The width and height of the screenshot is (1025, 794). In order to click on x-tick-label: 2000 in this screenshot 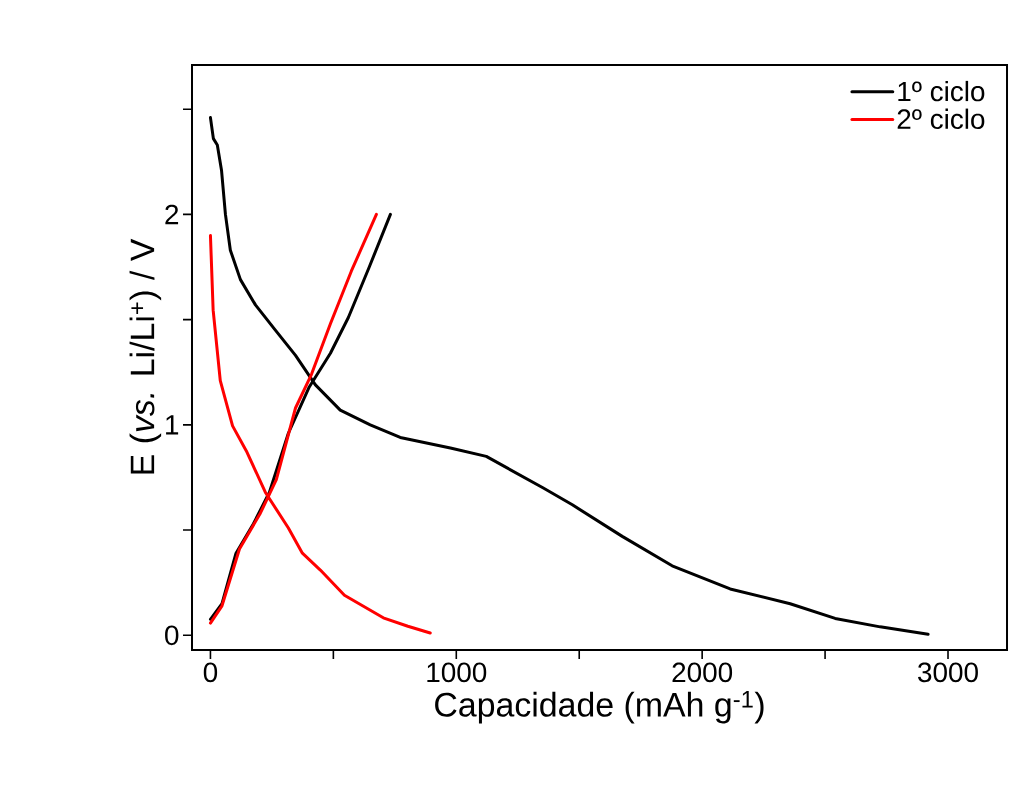, I will do `click(702, 672)`.